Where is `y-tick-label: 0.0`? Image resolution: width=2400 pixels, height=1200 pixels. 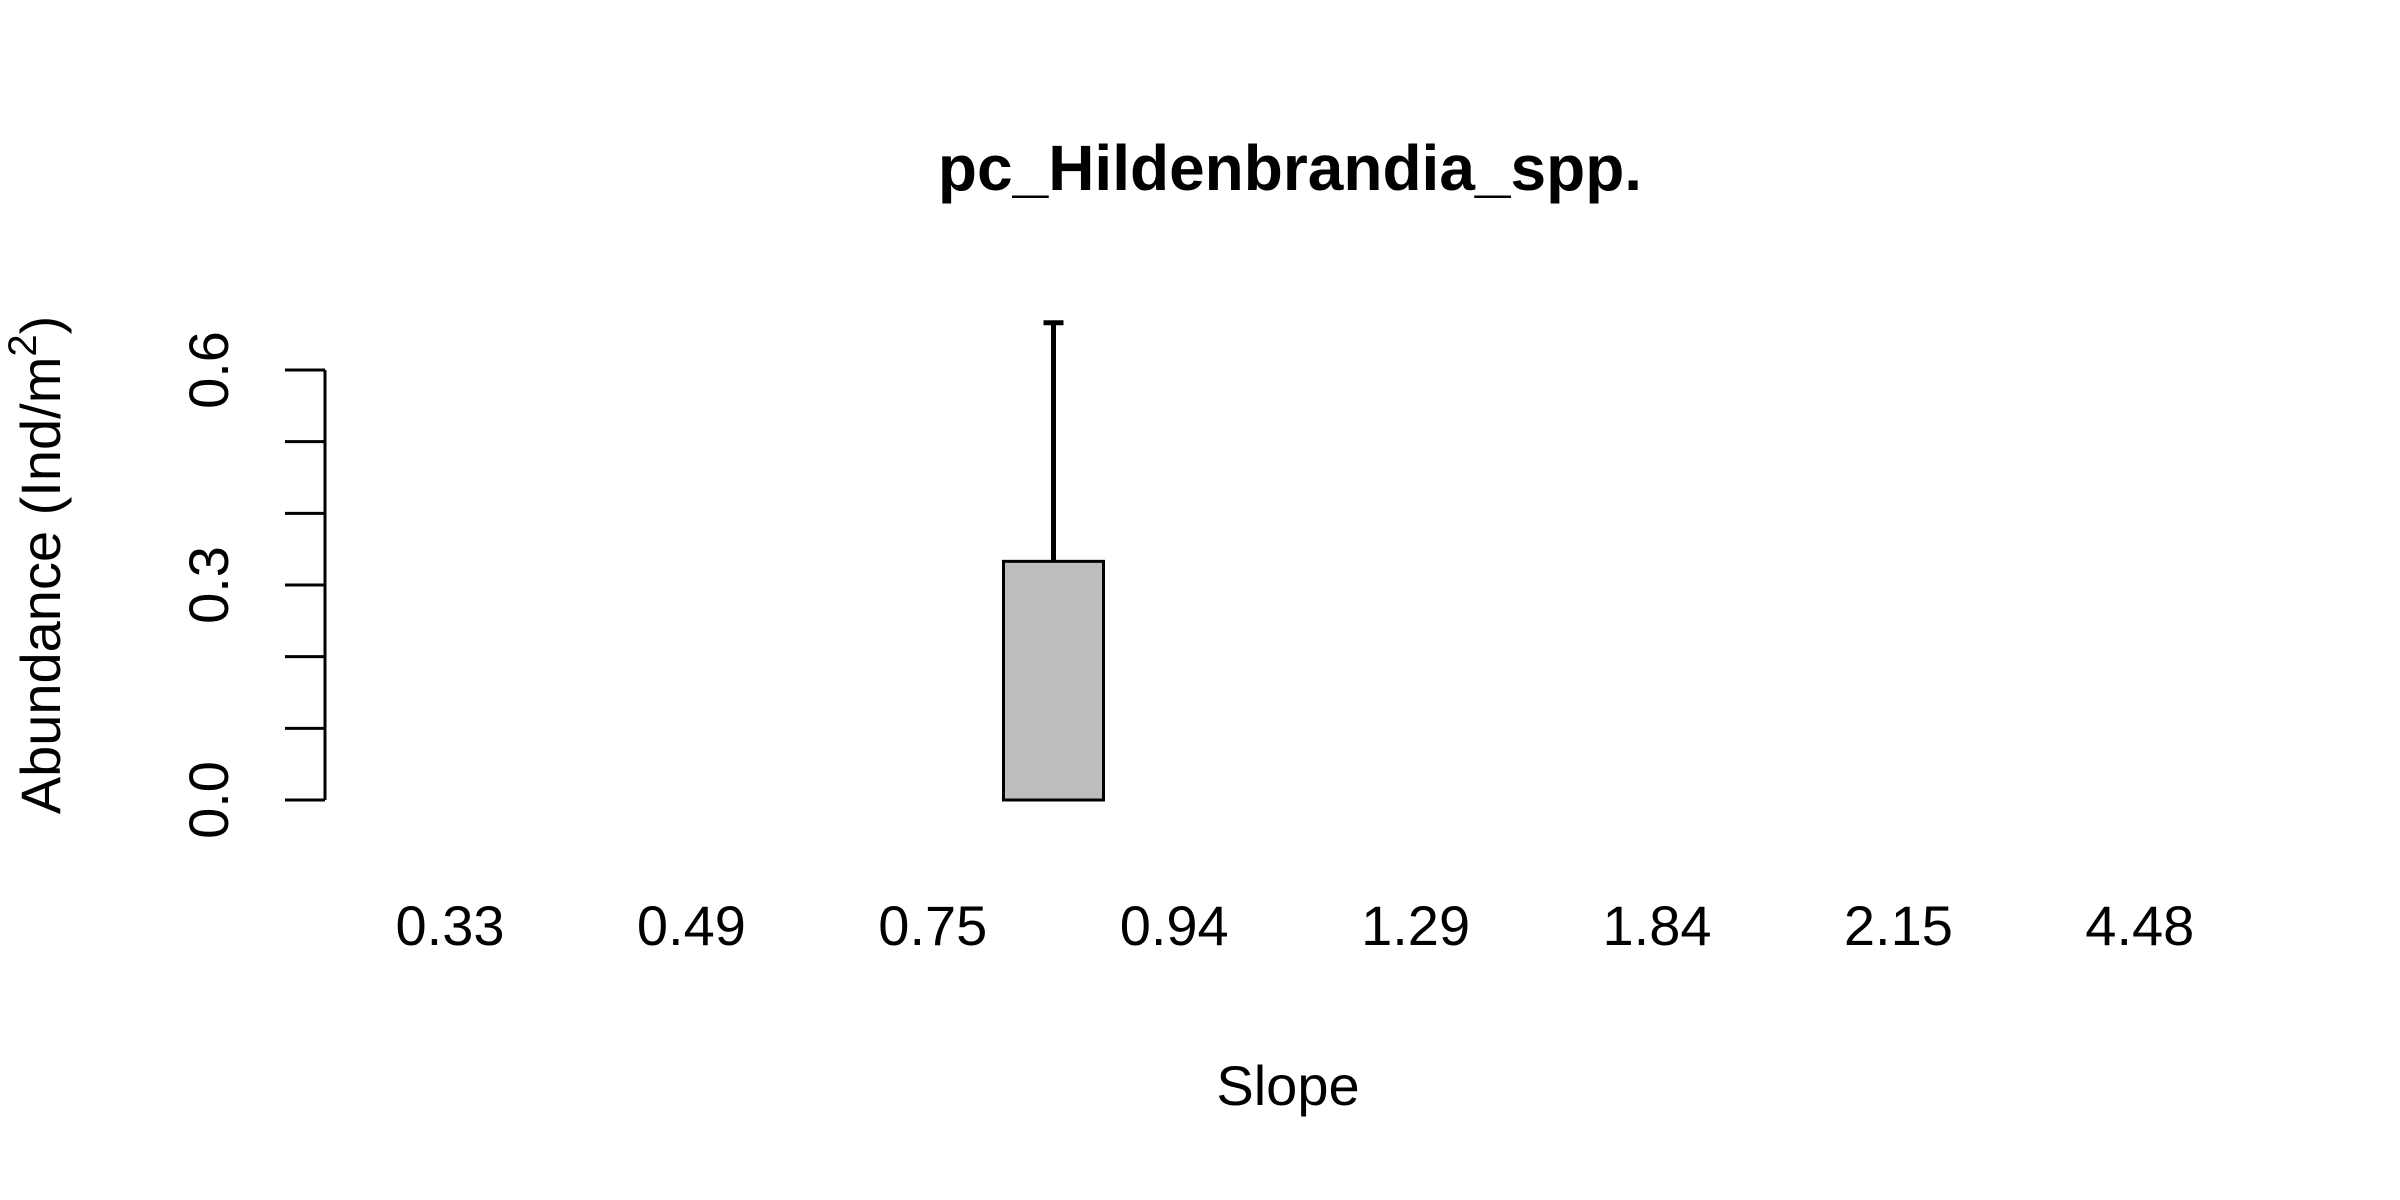
y-tick-label: 0.0 is located at coordinates (208, 800).